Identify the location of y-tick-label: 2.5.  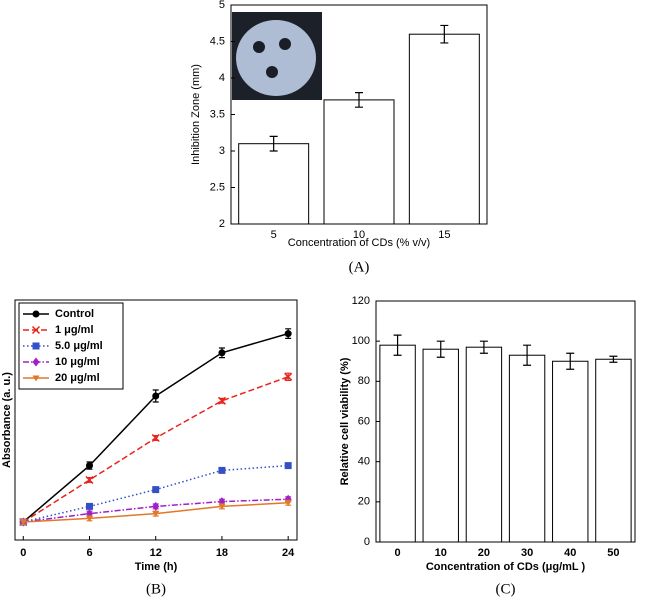
(217, 187).